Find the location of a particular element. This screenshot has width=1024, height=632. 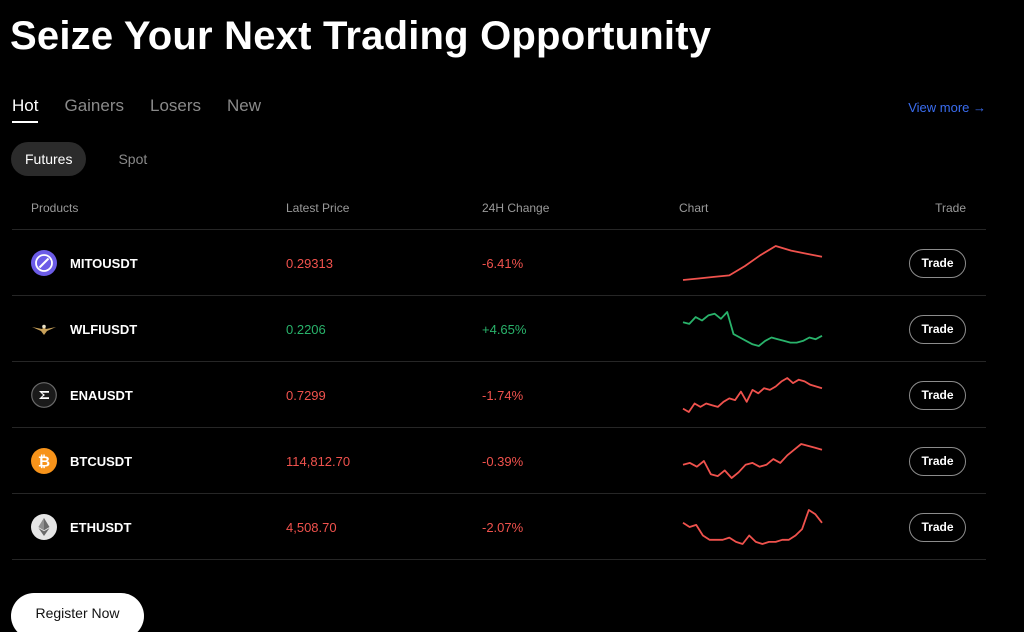

table-row: WLFIUSDT 0.2206 +4.65% Trade is located at coordinates (499, 329).